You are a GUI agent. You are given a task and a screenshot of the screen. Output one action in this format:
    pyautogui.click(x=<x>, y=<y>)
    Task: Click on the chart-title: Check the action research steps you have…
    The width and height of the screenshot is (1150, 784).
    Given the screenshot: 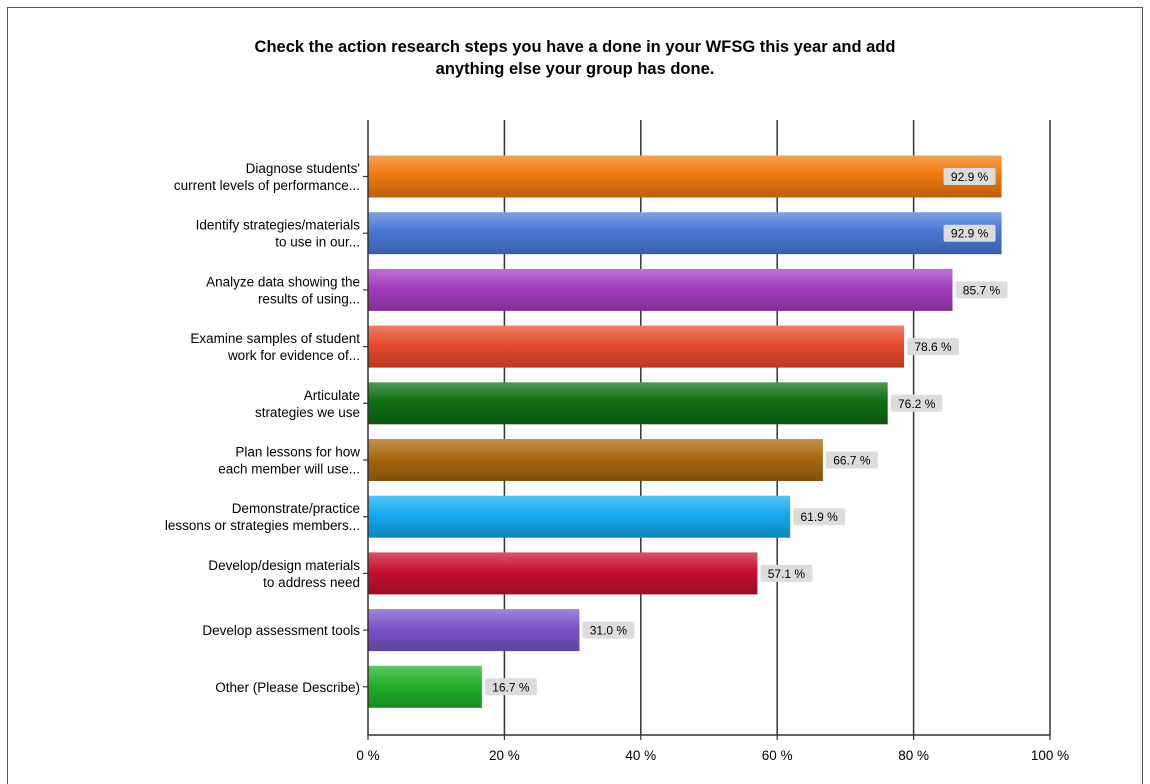 What is the action you would take?
    pyautogui.click(x=575, y=58)
    